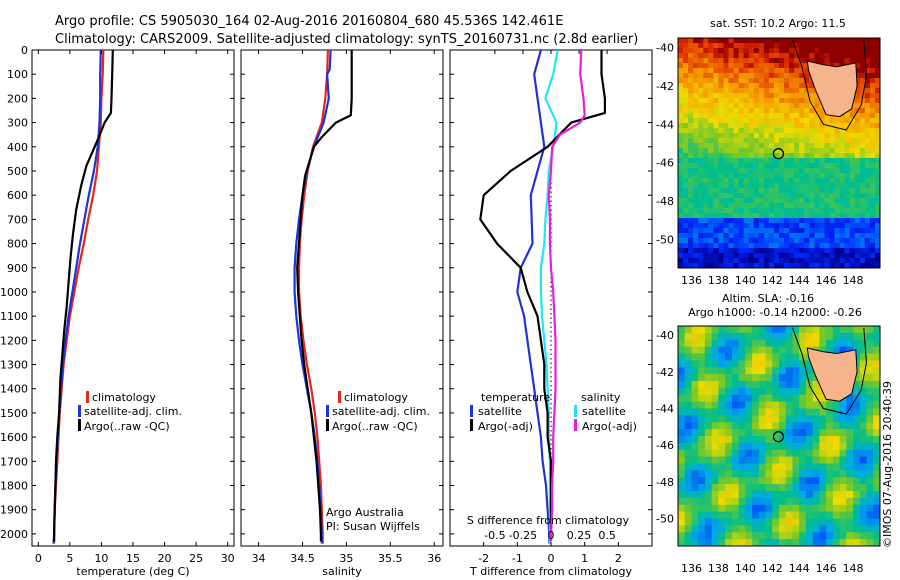 The width and height of the screenshot is (900, 580). Describe the element at coordinates (381, 411) in the screenshot. I see `legend-label-satellite: satellite-adj. clim.` at that location.